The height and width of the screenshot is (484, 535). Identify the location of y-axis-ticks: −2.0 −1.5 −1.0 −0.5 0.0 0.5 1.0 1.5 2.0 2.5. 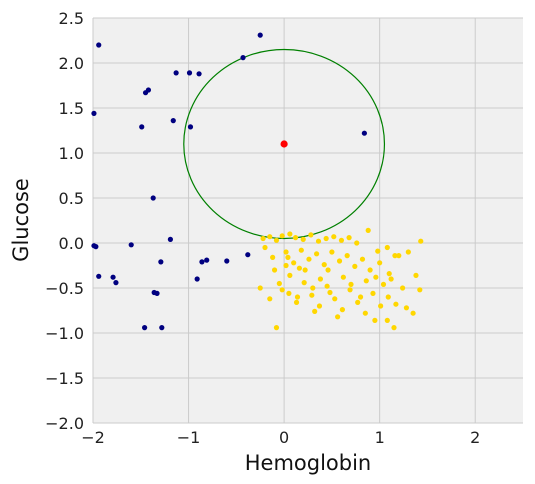
(64, 221).